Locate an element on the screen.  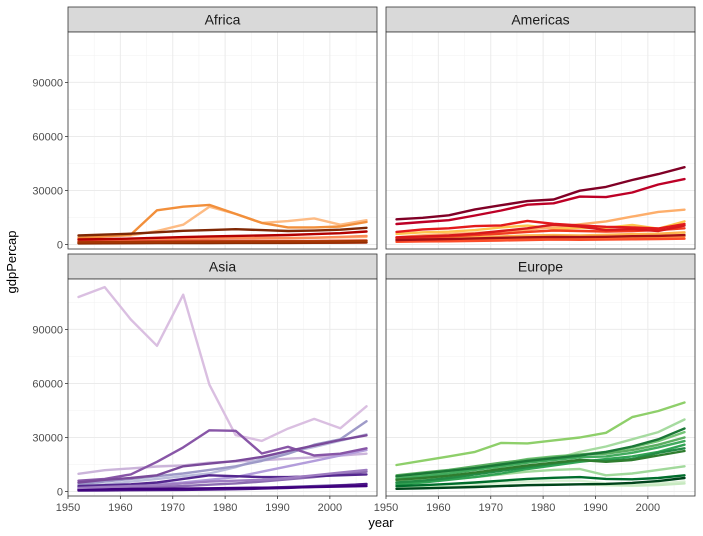
panel-strip-europe is located at coordinates (540, 266).